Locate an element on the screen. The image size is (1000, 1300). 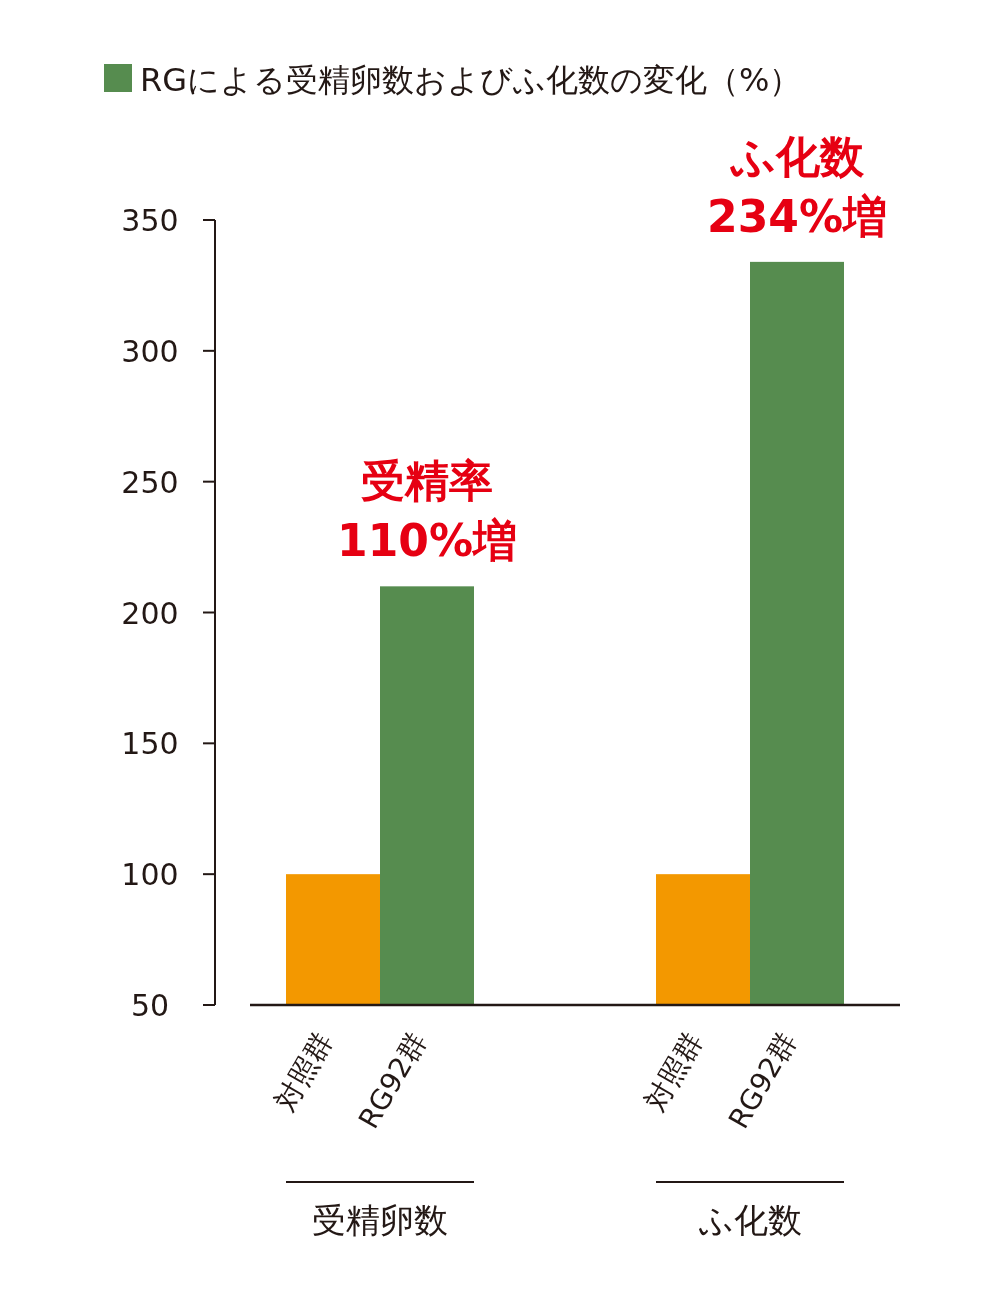
y-tick-label: 200 is located at coordinates (150, 613).